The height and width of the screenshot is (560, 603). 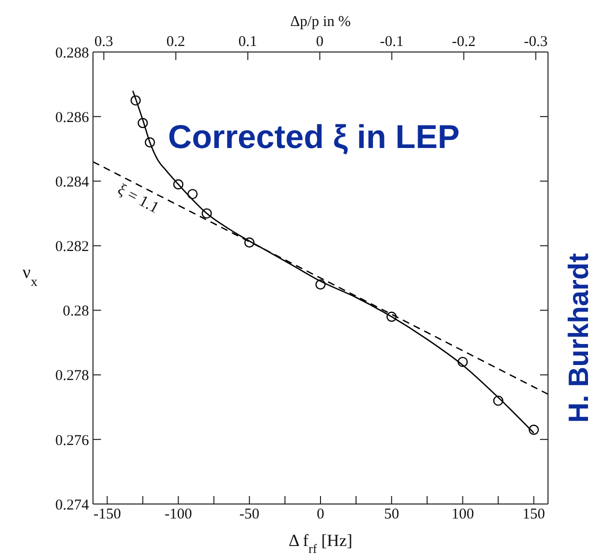 What do you see at coordinates (138, 199) in the screenshot?
I see `annotation: ξ = 1.1` at bounding box center [138, 199].